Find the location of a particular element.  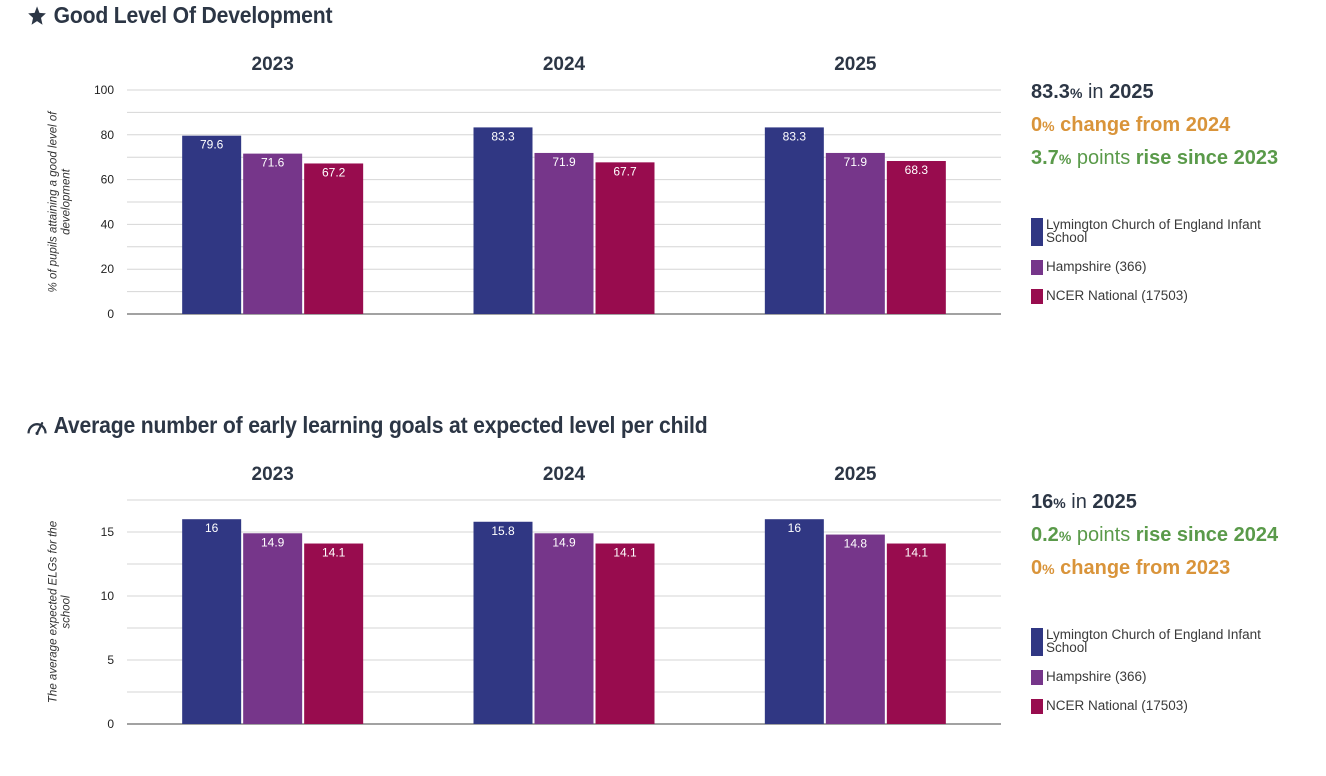

y-tick-label: 80 is located at coordinates (108, 135).